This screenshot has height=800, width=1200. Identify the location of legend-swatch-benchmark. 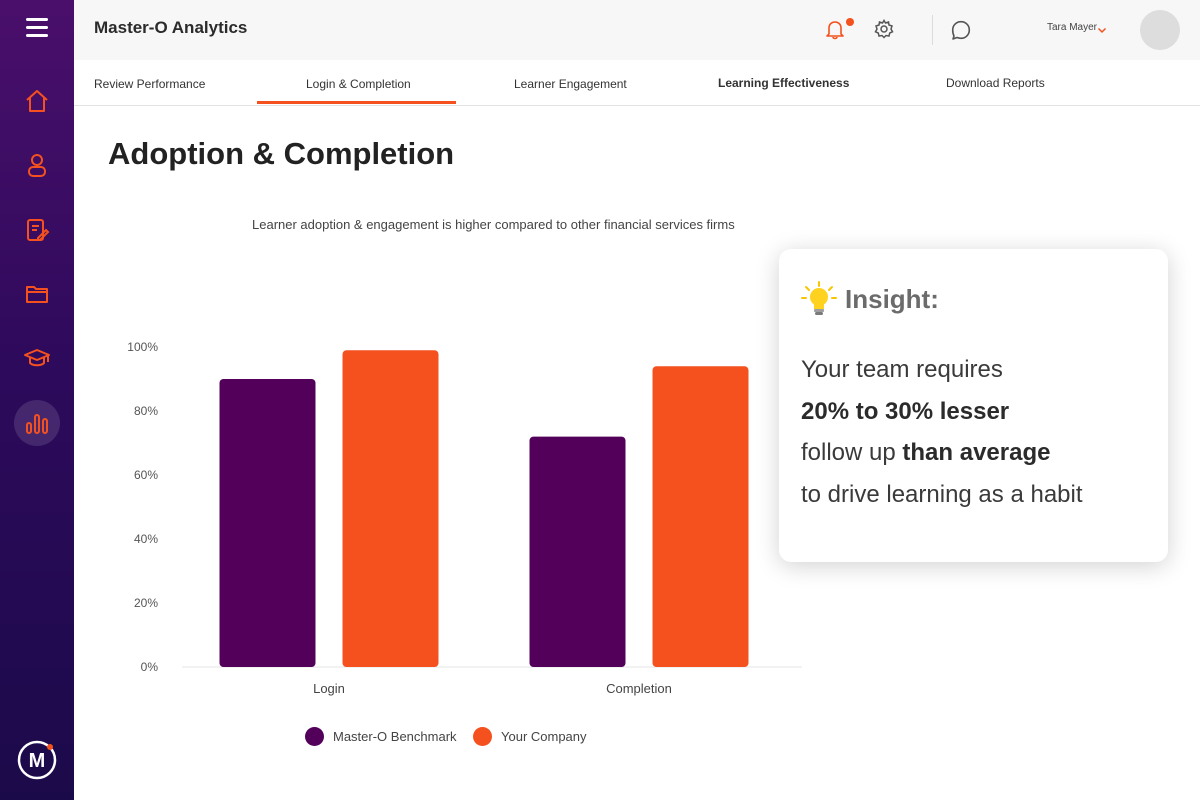
(314, 736).